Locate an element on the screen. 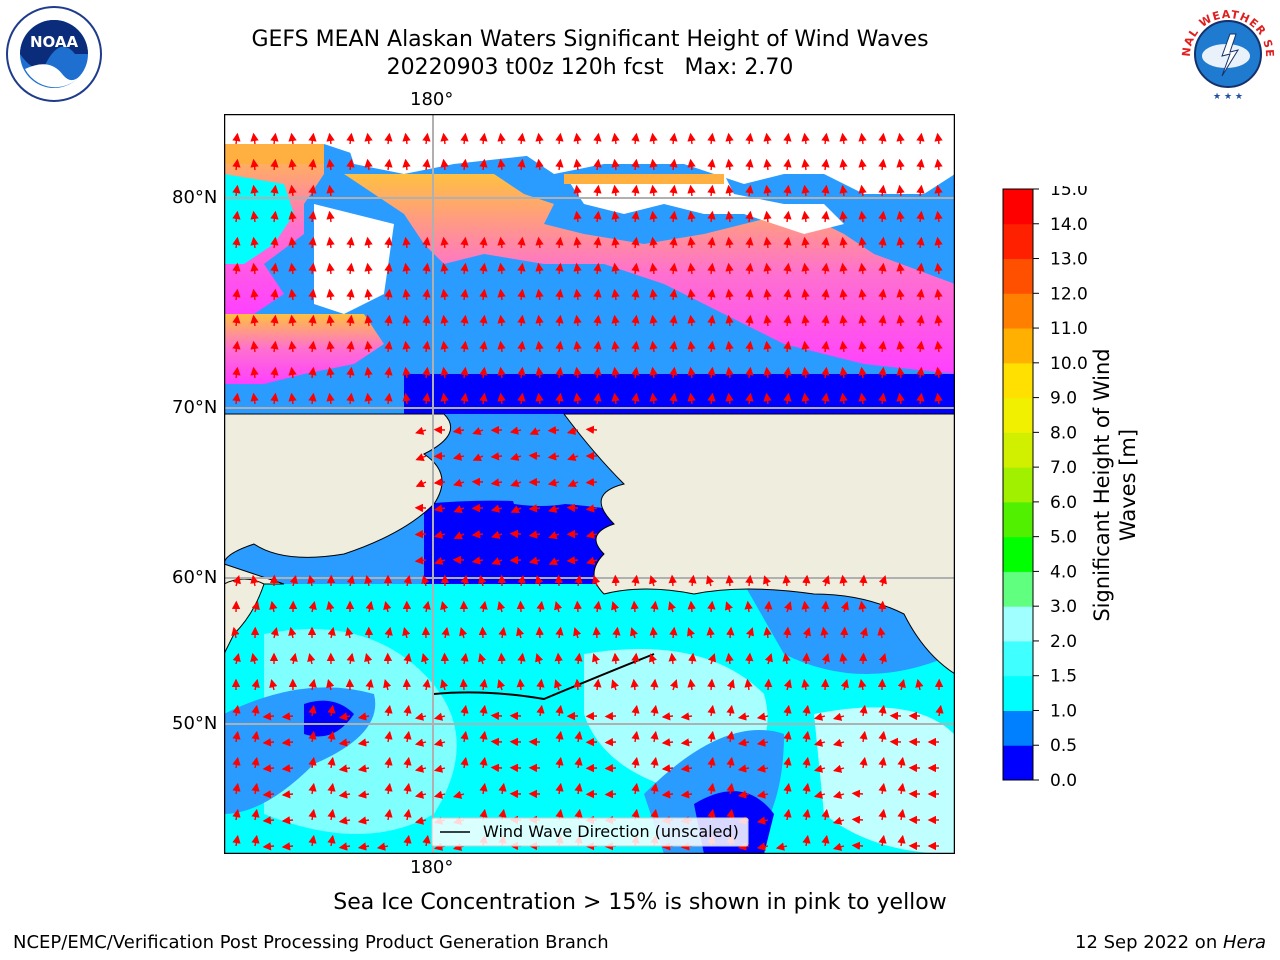 This screenshot has height=960, width=1280. wave-field-2-3m-east is located at coordinates (884, 780).